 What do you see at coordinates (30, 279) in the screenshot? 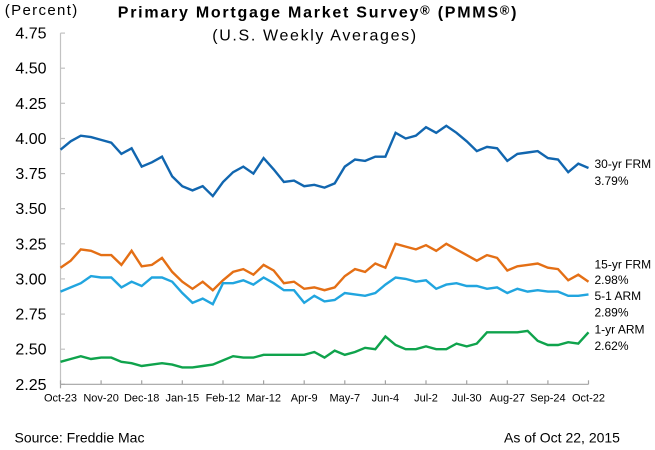
I see `svg-text: 3.00` at bounding box center [30, 279].